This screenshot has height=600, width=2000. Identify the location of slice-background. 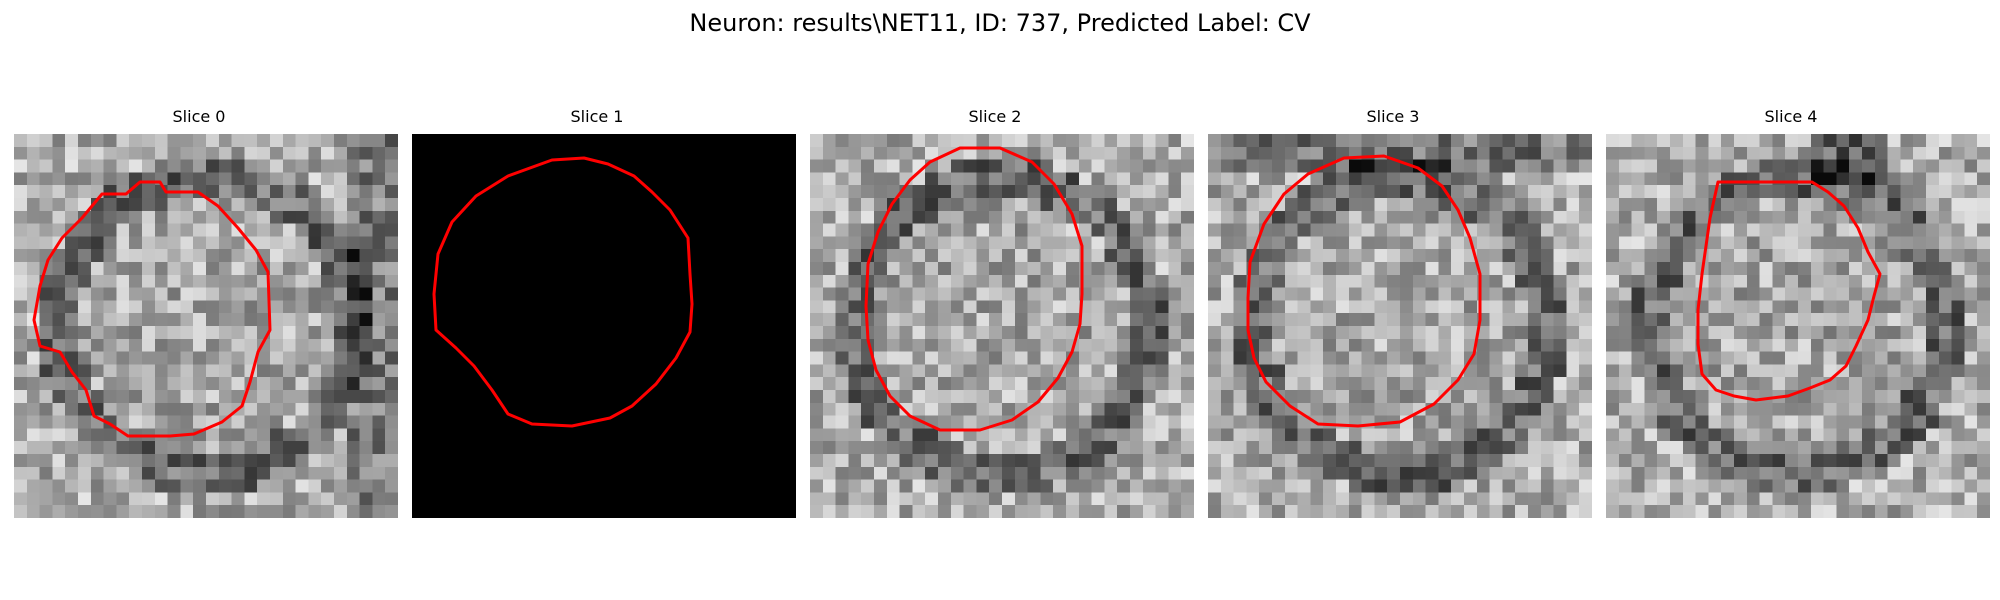
(604, 326).